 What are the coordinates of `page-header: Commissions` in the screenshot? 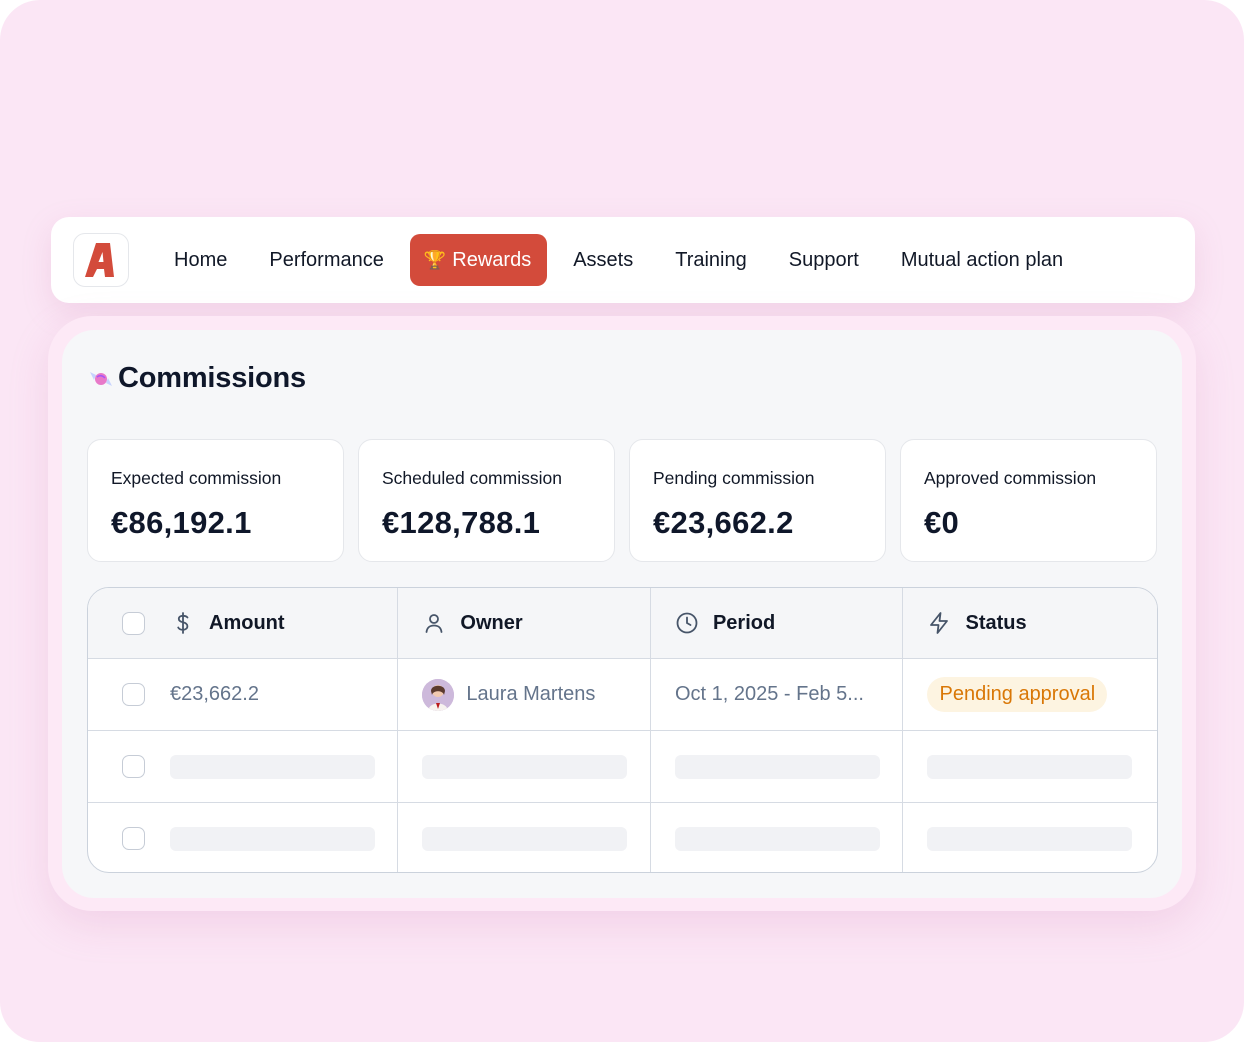 It's located at (196, 378).